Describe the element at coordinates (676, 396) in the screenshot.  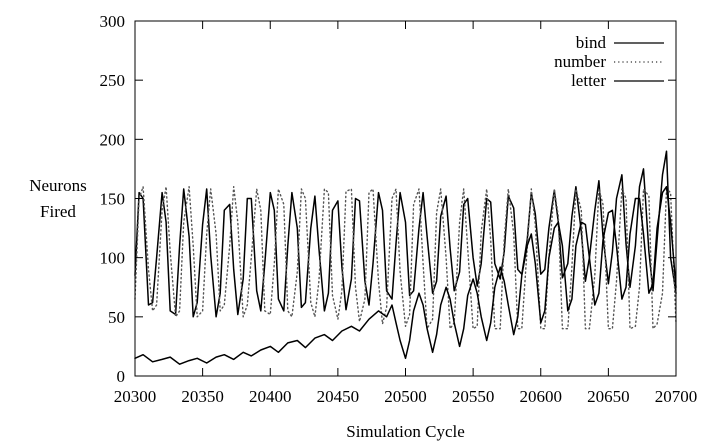
I see `x-tick-label: 20700` at that location.